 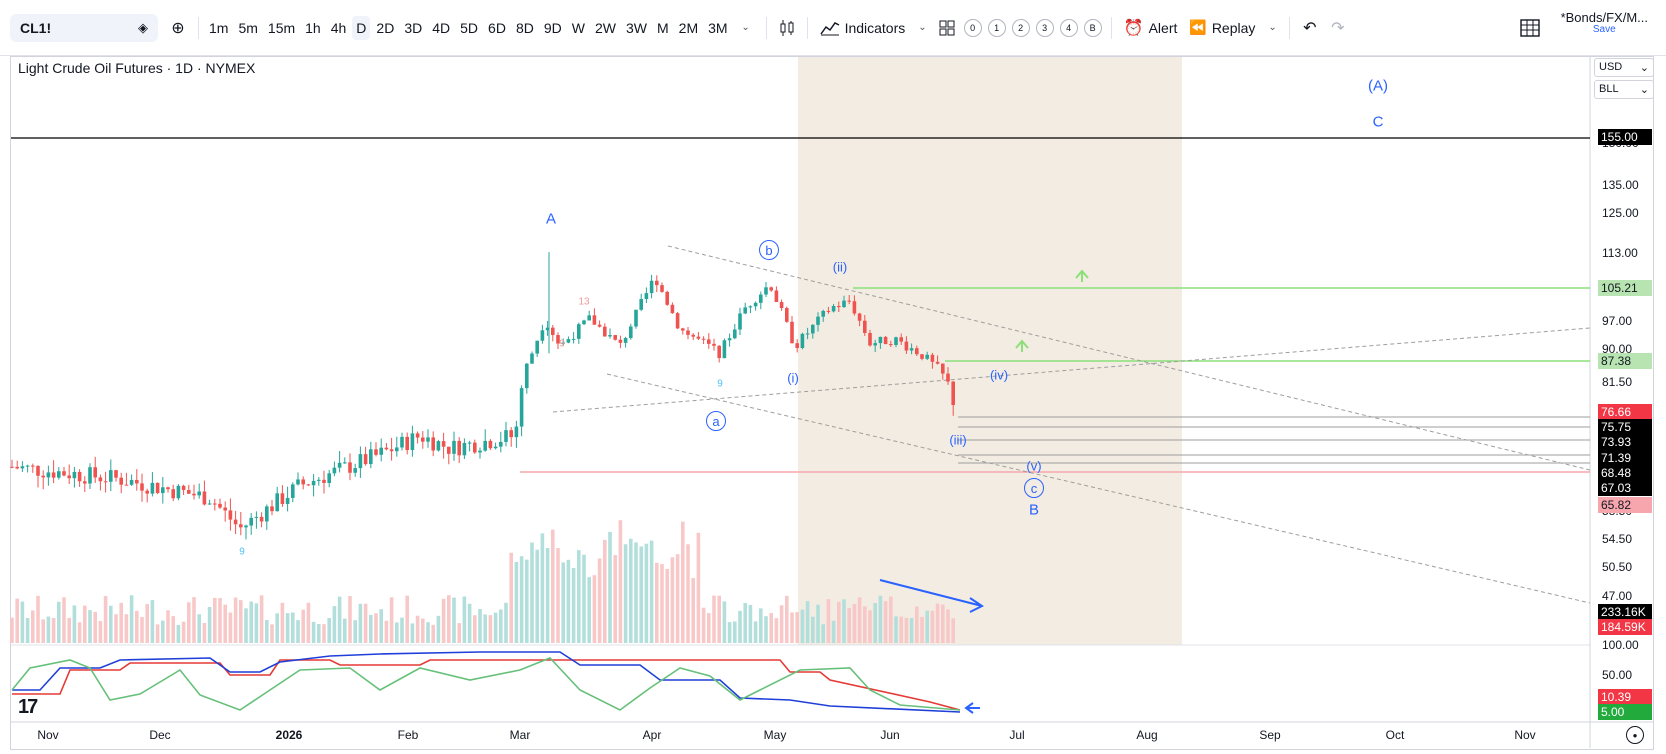 I want to click on candle-style-icon, so click(x=787, y=28).